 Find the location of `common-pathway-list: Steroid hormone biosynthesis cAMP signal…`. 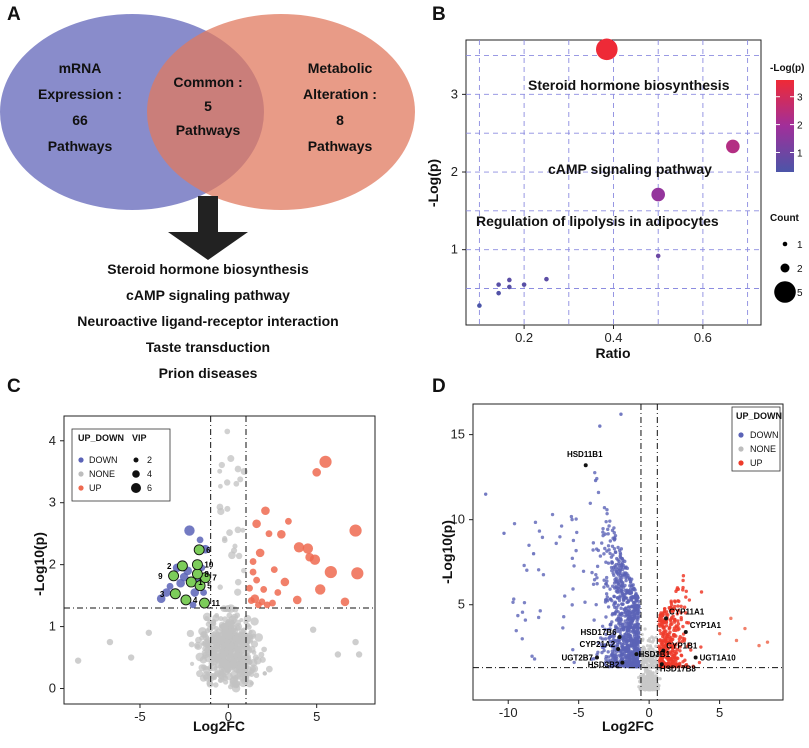

common-pathway-list: Steroid hormone biosynthesis cAMP signal… is located at coordinates (207, 321).